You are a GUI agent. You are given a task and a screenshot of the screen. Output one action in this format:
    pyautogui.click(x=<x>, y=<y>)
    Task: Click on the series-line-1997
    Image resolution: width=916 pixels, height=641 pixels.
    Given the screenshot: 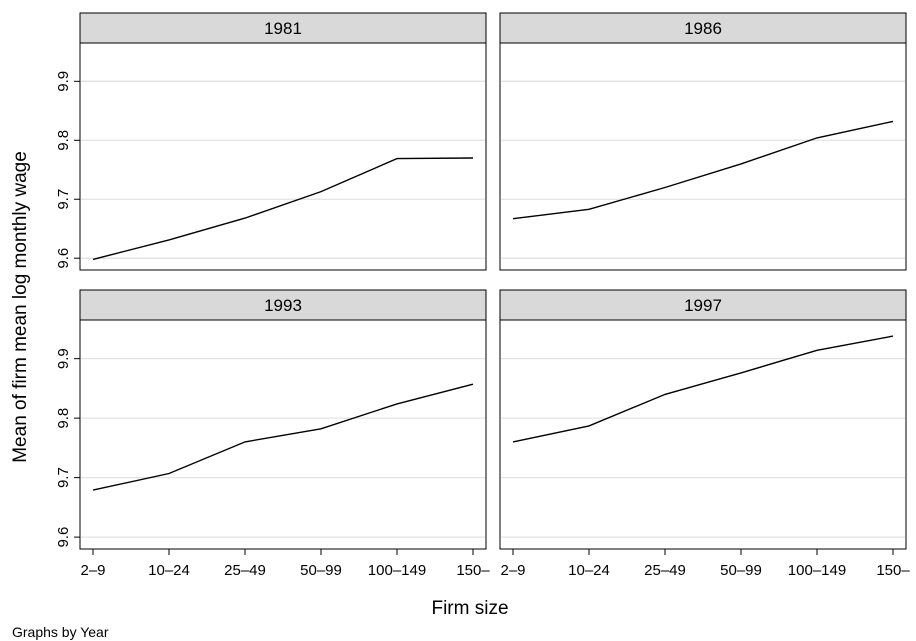 What is the action you would take?
    pyautogui.click(x=703, y=389)
    